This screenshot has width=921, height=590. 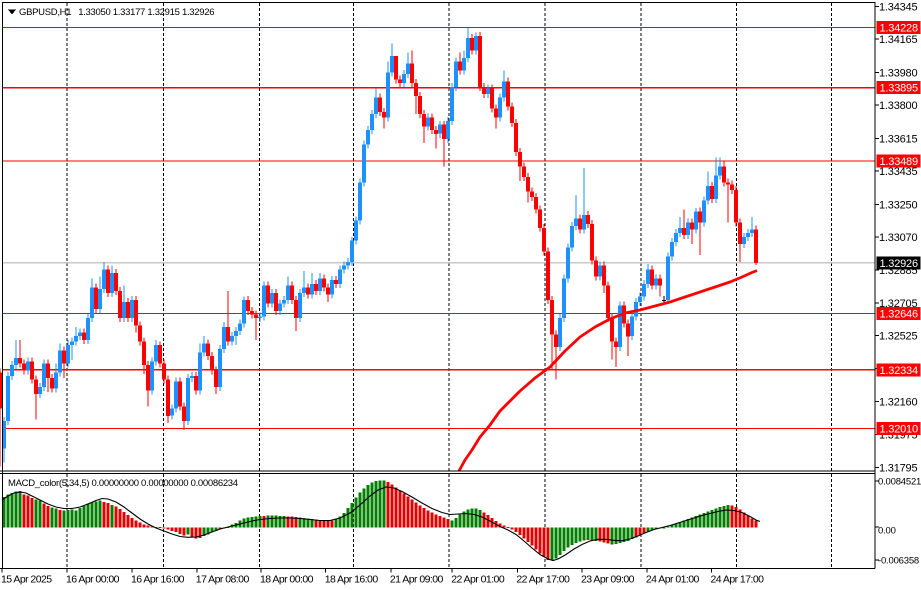 I want to click on svg-text: 1.33615, so click(x=898, y=139).